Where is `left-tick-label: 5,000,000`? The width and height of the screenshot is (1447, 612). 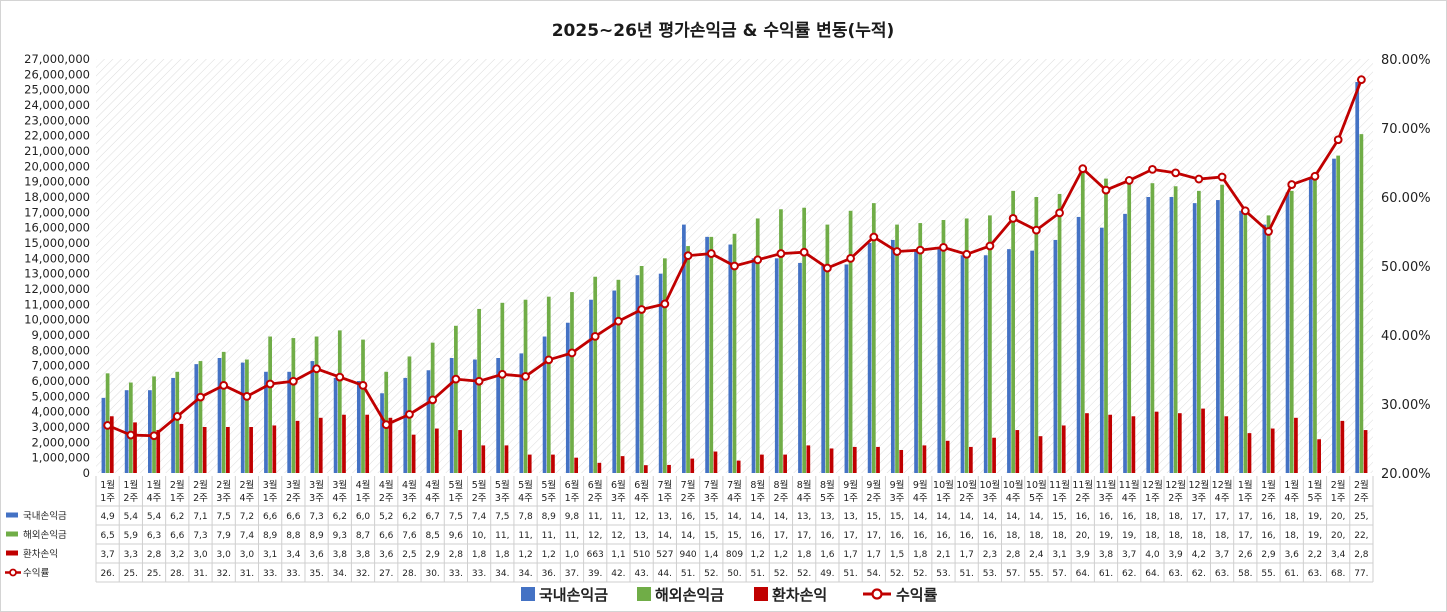 left-tick-label: 5,000,000 is located at coordinates (60, 396).